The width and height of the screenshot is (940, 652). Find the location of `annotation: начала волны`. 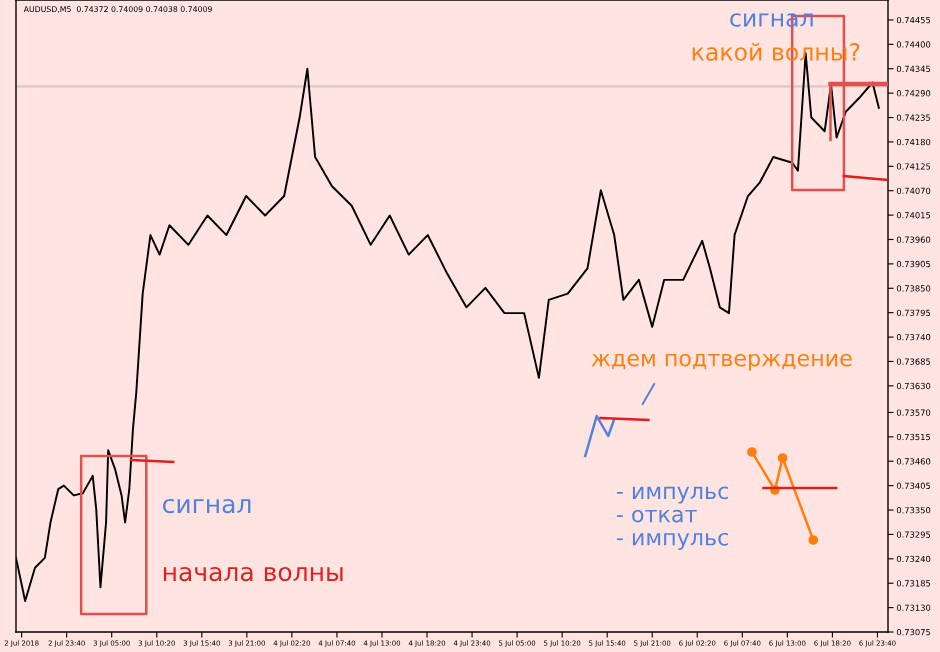

annotation: начала волны is located at coordinates (253, 574).